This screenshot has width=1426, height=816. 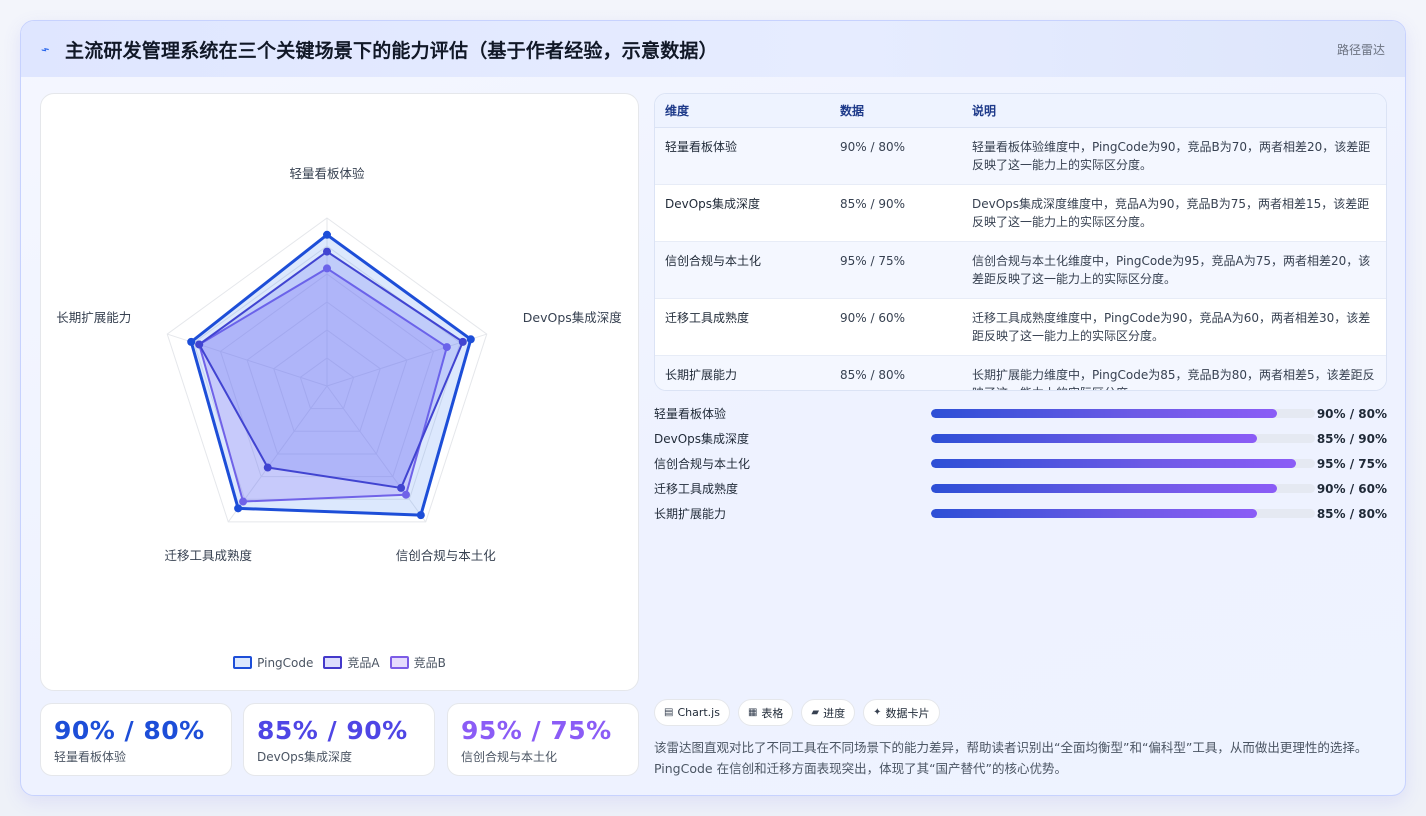 I want to click on progress-row: 长期扩展能力 85% / 80%, so click(x=1020, y=513).